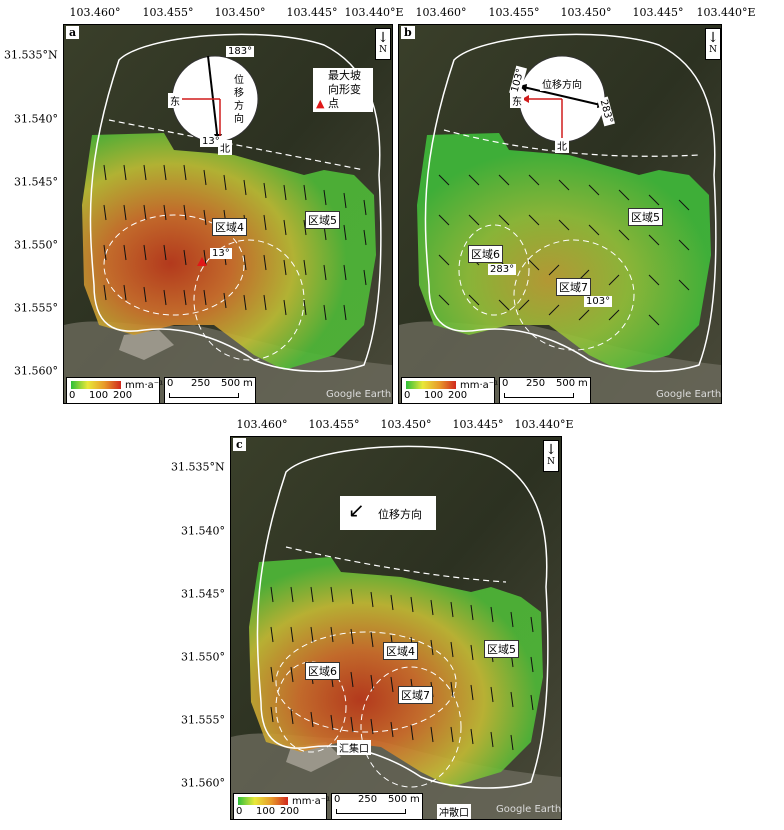  What do you see at coordinates (240, 51) in the screenshot?
I see `degree-label-top: 183°` at bounding box center [240, 51].